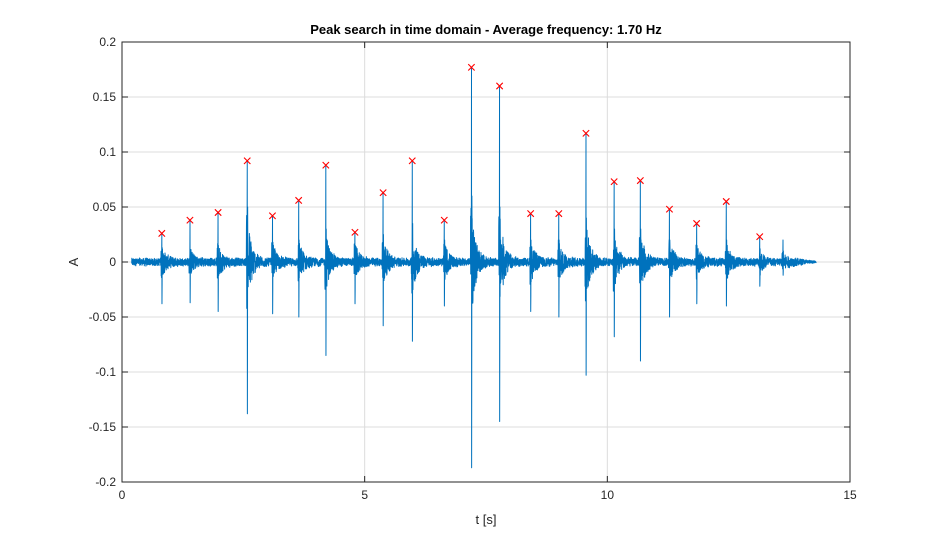  I want to click on x-tick-label: 15, so click(850, 495).